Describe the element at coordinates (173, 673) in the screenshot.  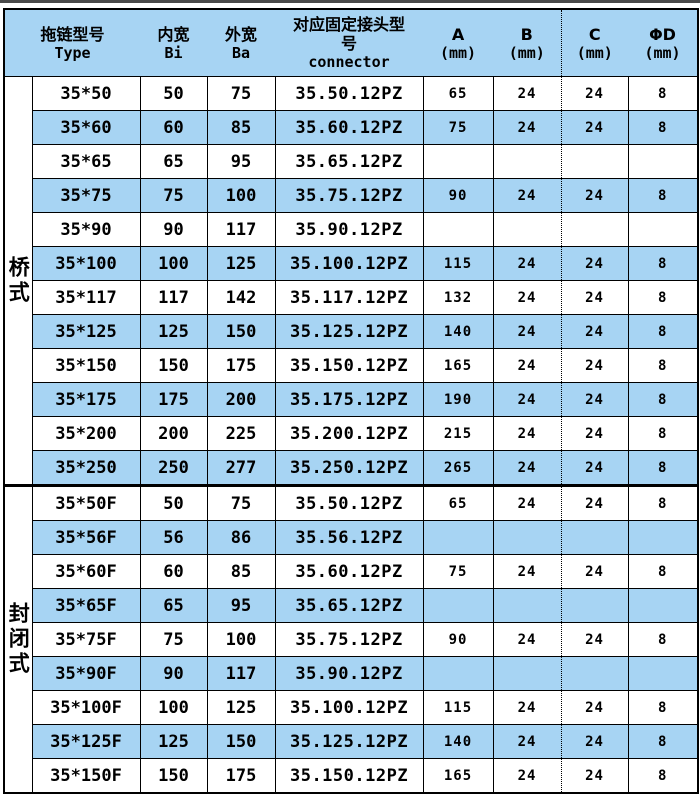
I see `cell-bi: 90` at that location.